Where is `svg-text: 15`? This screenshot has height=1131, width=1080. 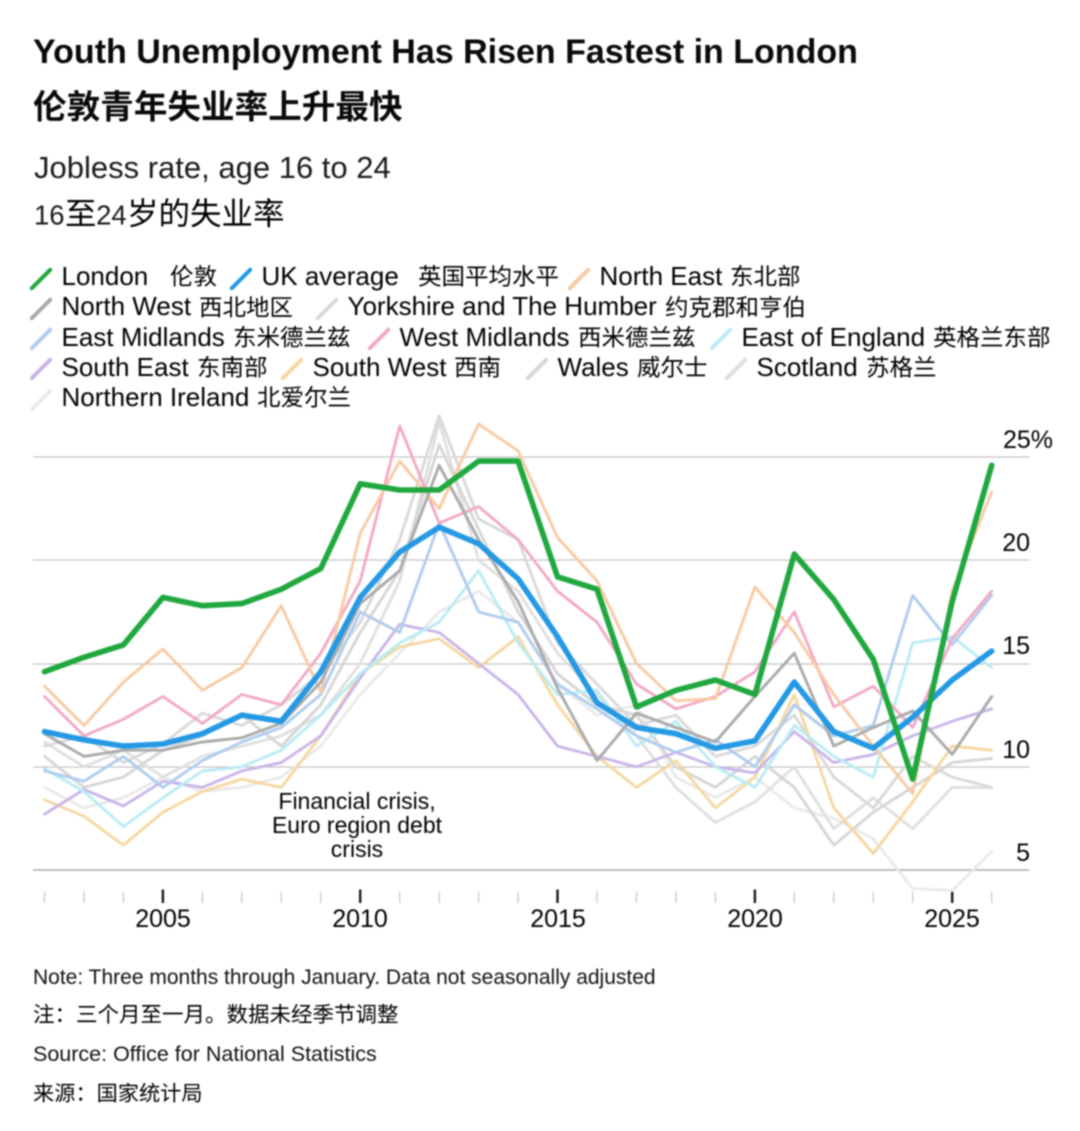 svg-text: 15 is located at coordinates (1016, 646).